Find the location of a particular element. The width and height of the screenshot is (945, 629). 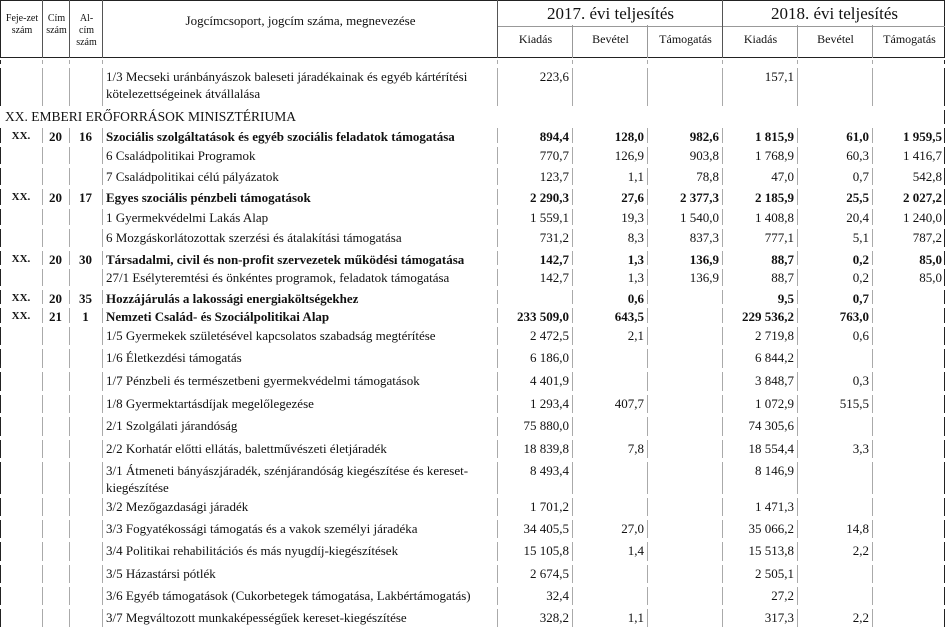

bevetel-2018-cell: 0,2 is located at coordinates (860, 277).